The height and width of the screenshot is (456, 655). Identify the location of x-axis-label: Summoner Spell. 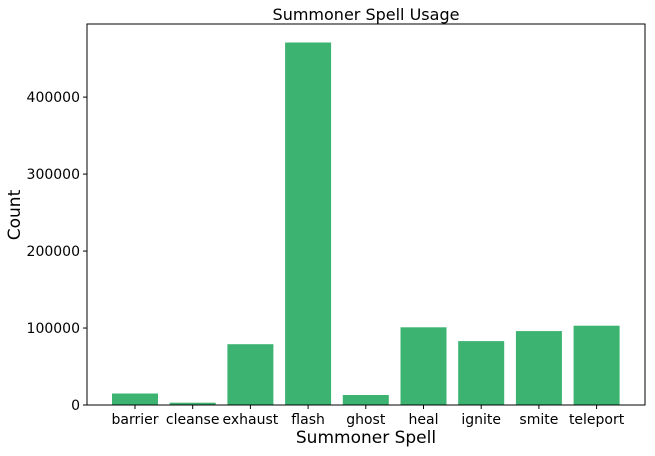
(366, 438).